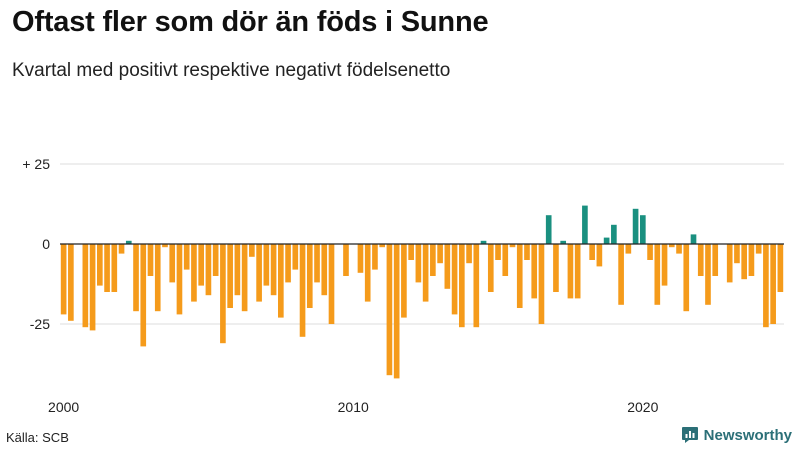 The image size is (800, 450). What do you see at coordinates (353, 407) in the screenshot?
I see `x-tick-label: 2010` at bounding box center [353, 407].